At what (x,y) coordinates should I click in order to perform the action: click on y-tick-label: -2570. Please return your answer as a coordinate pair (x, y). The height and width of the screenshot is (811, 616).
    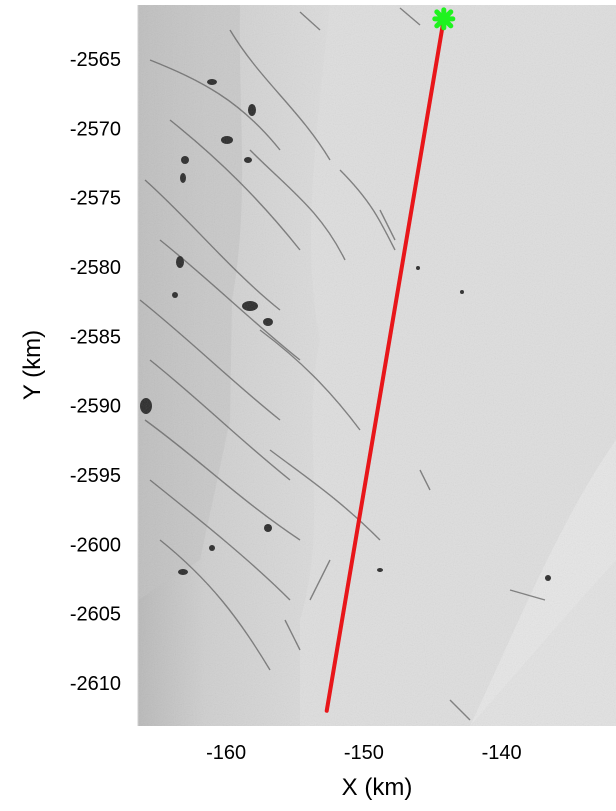
    Looking at the image, I should click on (95, 129).